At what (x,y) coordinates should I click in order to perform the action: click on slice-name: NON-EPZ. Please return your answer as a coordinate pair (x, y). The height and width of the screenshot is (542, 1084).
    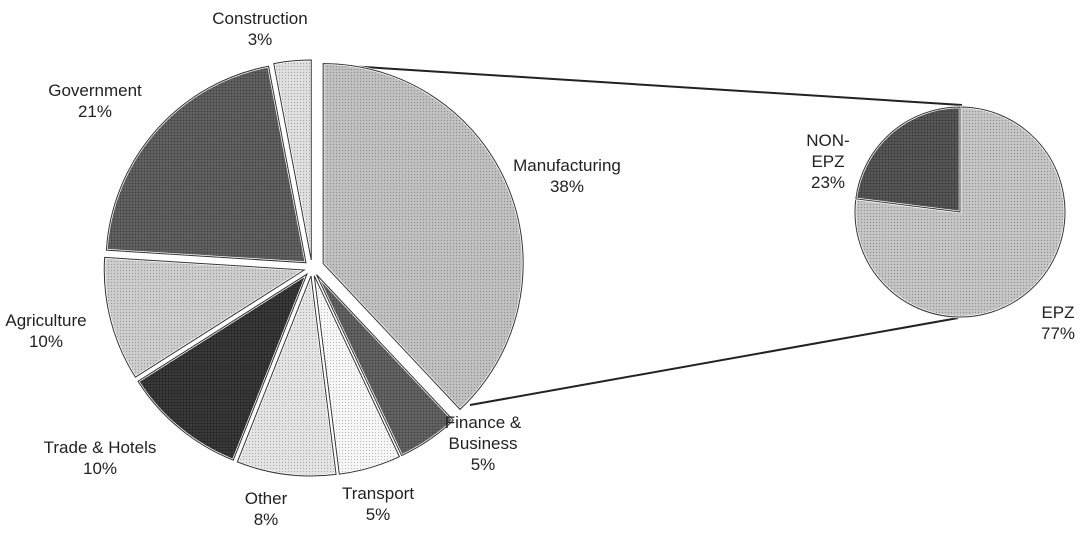
    Looking at the image, I should click on (828, 151).